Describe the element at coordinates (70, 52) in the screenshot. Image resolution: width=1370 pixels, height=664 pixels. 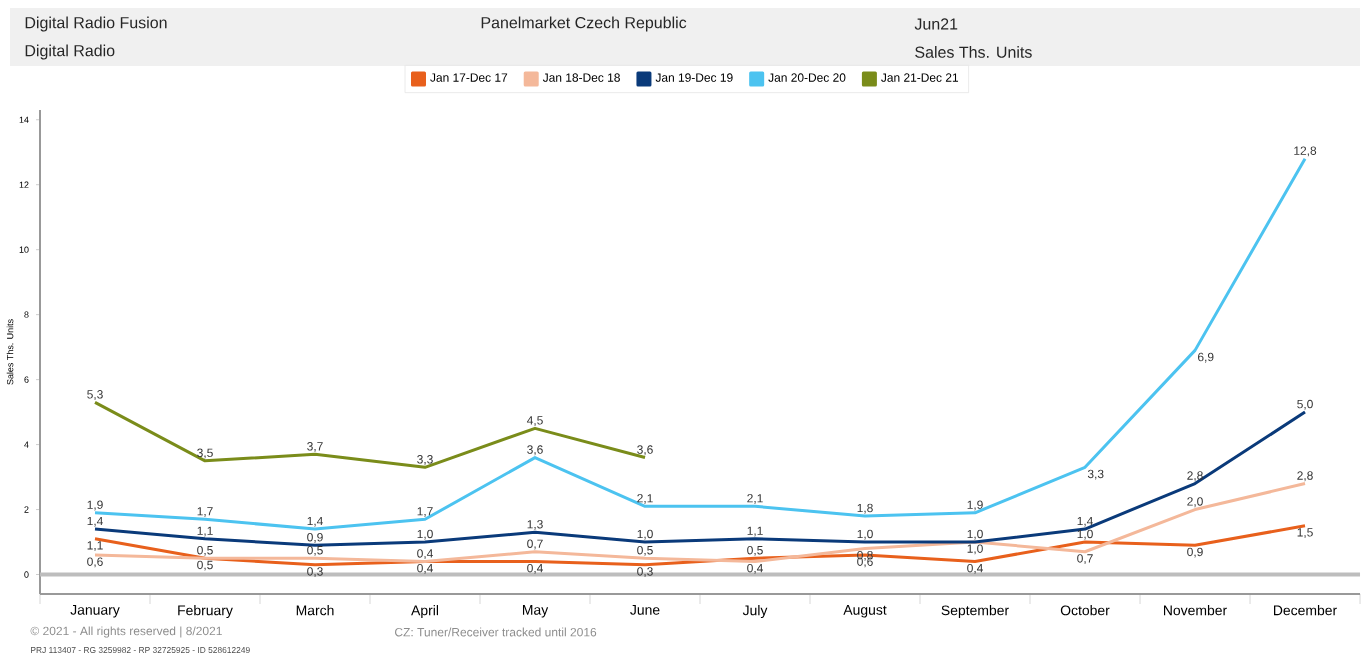
I see `chart-subtitle: Digital Radio` at that location.